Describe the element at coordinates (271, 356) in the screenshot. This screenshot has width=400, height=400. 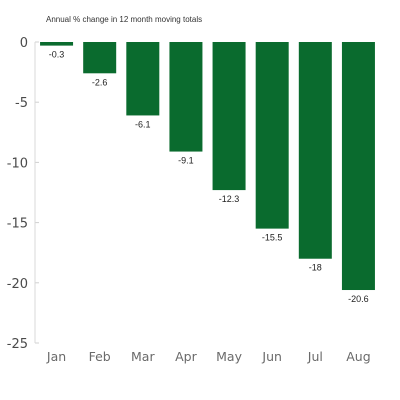
I see `x-tick-label: Jun` at that location.